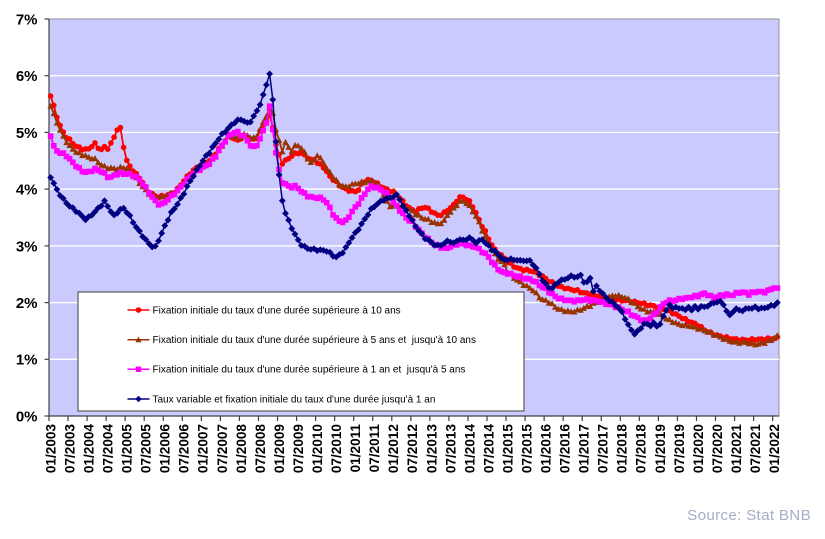  I want to click on svg-text: 07/2003, so click(69, 449).